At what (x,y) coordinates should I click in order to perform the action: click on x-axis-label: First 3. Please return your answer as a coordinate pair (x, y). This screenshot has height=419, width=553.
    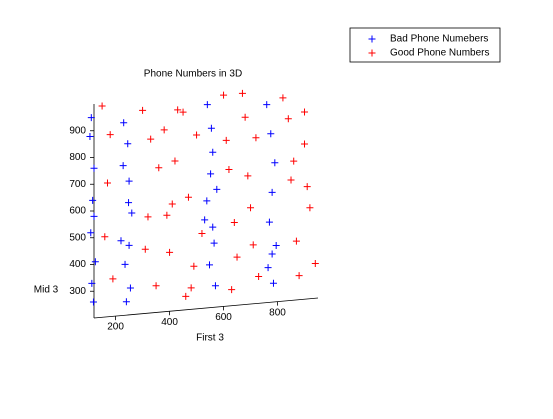
    Looking at the image, I should click on (210, 338).